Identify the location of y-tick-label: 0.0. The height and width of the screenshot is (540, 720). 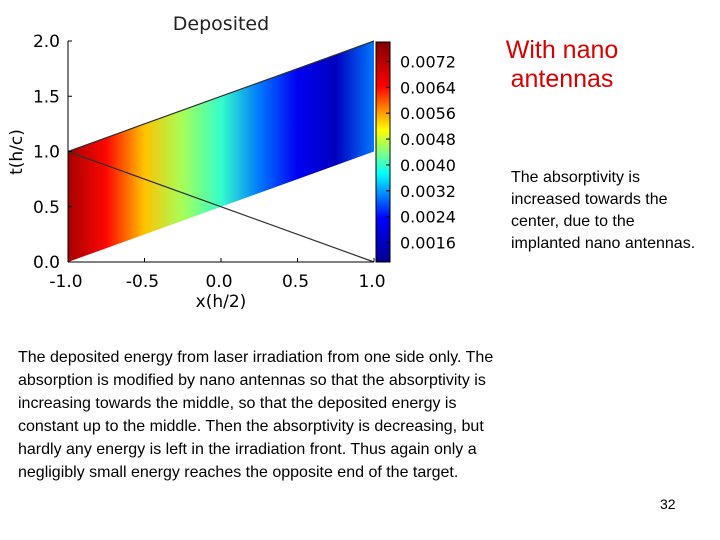
(46, 263).